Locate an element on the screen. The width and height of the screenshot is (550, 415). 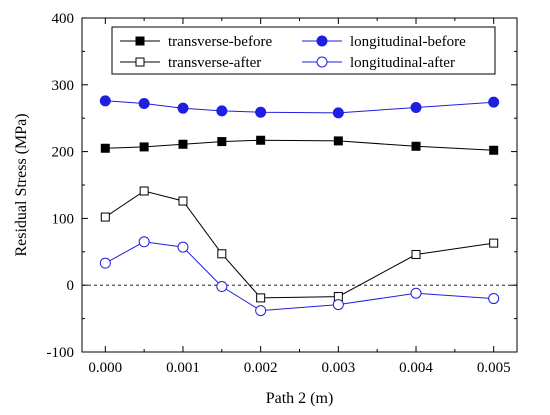
legend-item-longitudinal-after: longitudinal-after is located at coordinates (378, 63).